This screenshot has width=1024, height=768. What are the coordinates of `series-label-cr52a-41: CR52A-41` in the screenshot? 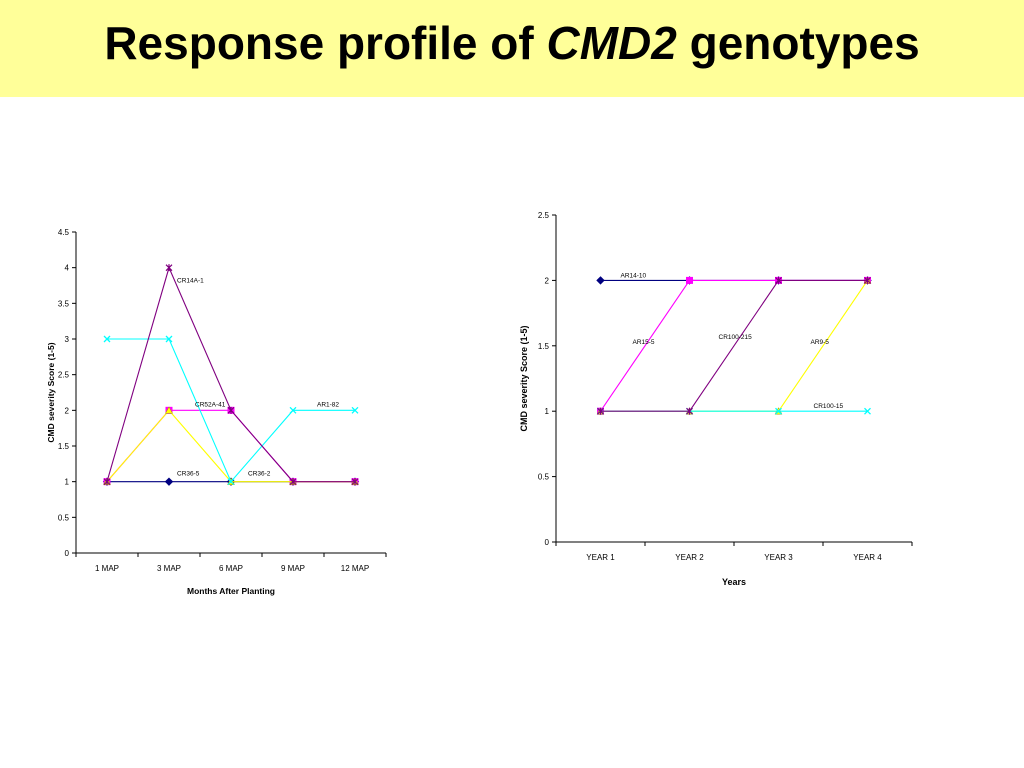 It's located at (210, 404).